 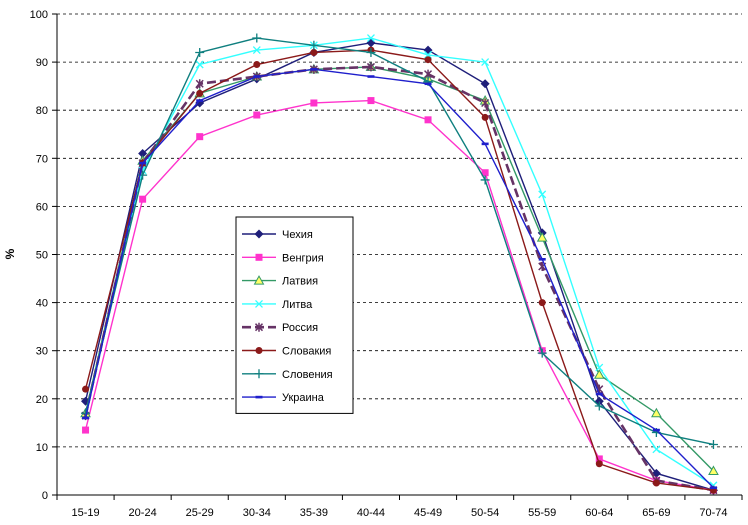 What do you see at coordinates (428, 513) in the screenshot?
I see `x-tick-label: 45-49` at bounding box center [428, 513].